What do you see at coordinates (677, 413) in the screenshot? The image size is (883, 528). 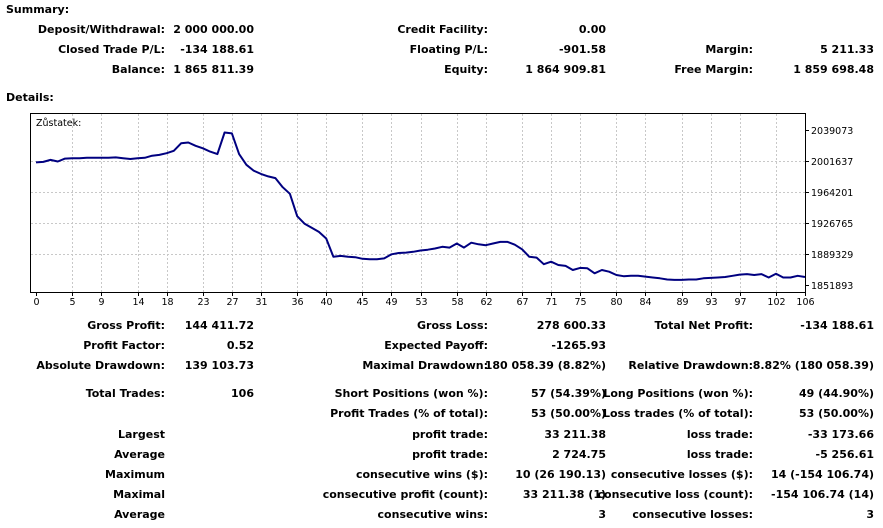 I see `loss-trades-label: Loss trades (% of total):` at bounding box center [677, 413].